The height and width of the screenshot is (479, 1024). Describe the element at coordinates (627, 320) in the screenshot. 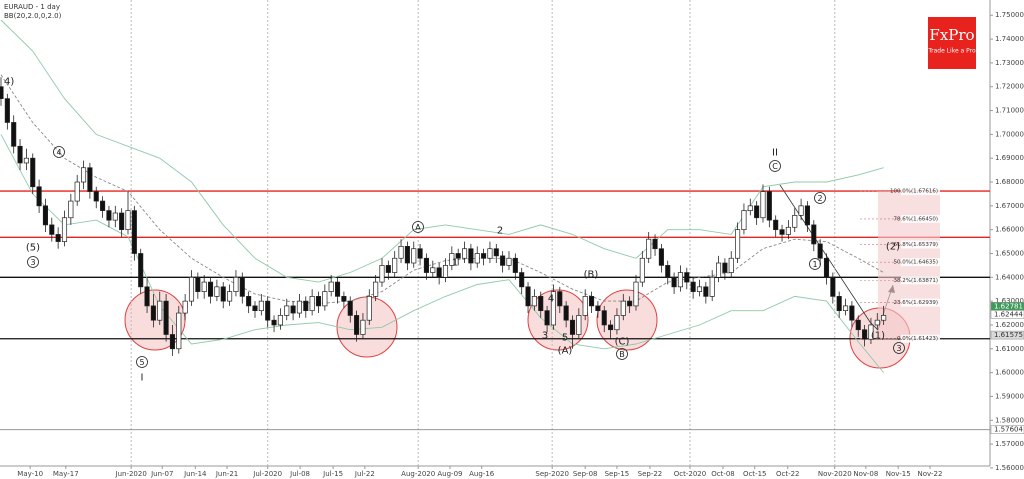

I see `highlight-circle` at that location.